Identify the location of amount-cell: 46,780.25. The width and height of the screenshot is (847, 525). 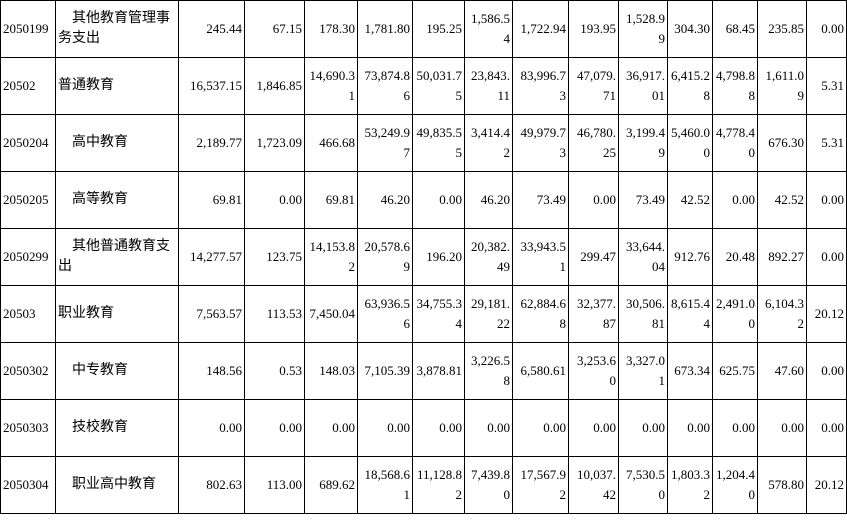
(593, 143).